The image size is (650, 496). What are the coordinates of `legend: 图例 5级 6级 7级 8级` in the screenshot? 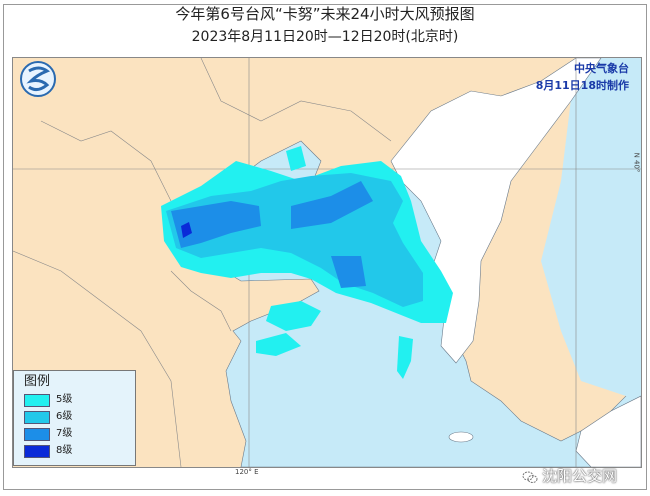 It's located at (74, 418).